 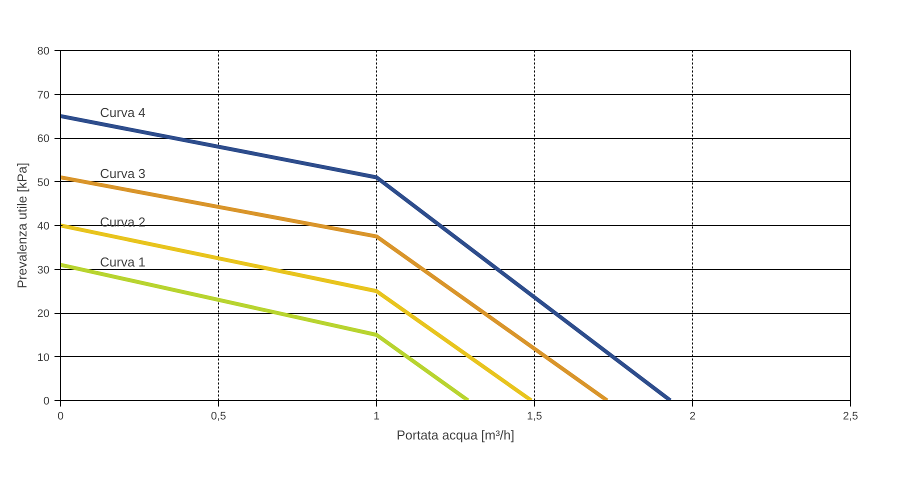 What do you see at coordinates (43, 314) in the screenshot?
I see `y-tick-label: 20` at bounding box center [43, 314].